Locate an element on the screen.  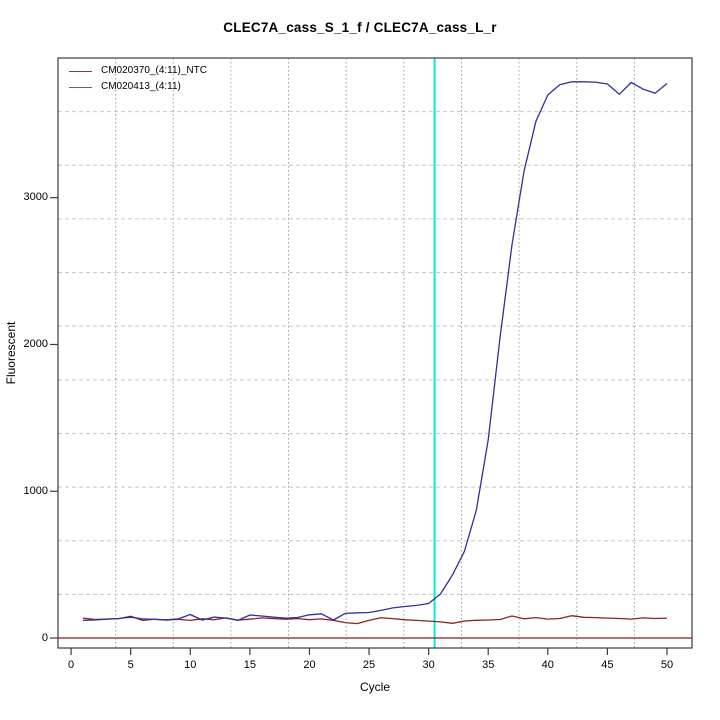
x-tick-label: 5 is located at coordinates (130, 665).